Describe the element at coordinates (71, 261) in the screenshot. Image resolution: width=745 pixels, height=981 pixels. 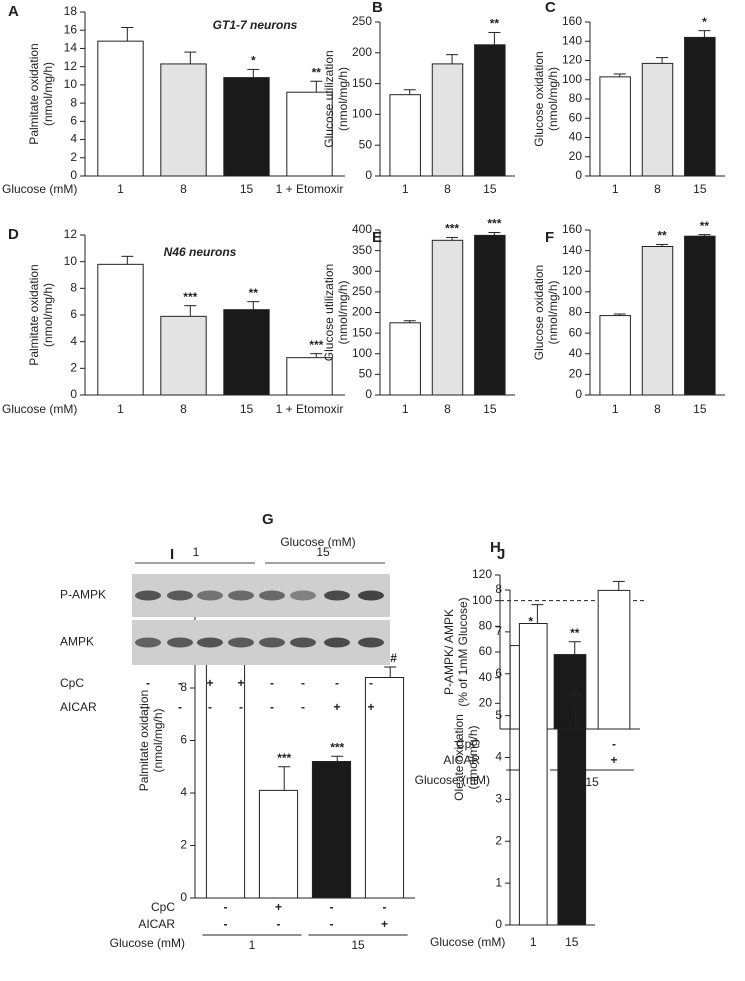
I see `y-tick-label: 10` at that location.